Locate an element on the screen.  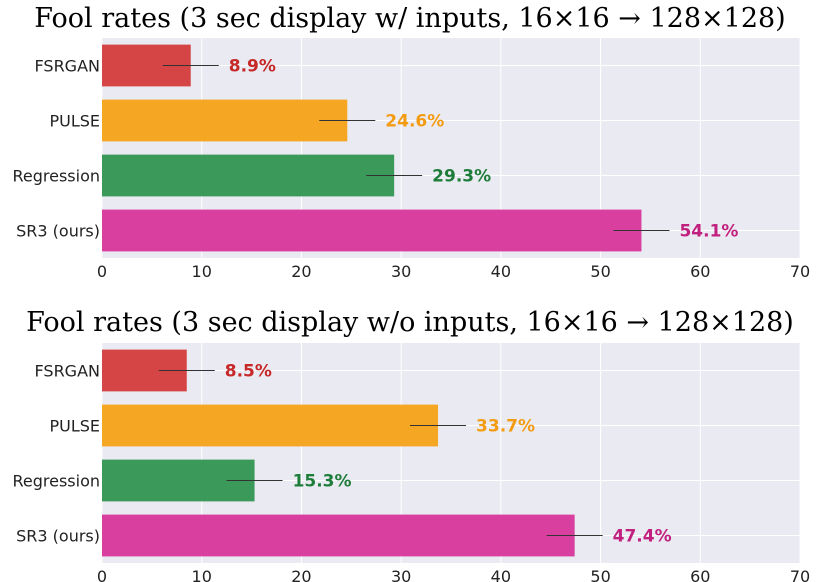
value-label: 29.3% is located at coordinates (461, 177).